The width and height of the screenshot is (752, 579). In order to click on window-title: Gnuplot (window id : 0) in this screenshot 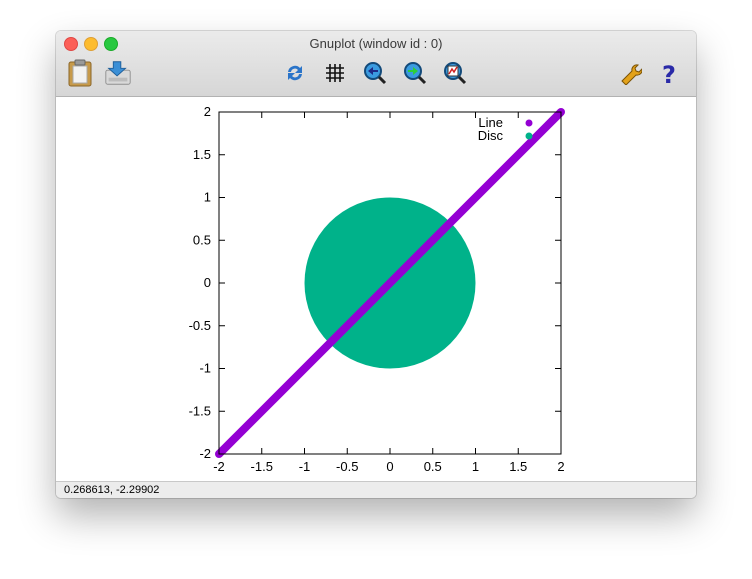, I will do `click(376, 43)`.